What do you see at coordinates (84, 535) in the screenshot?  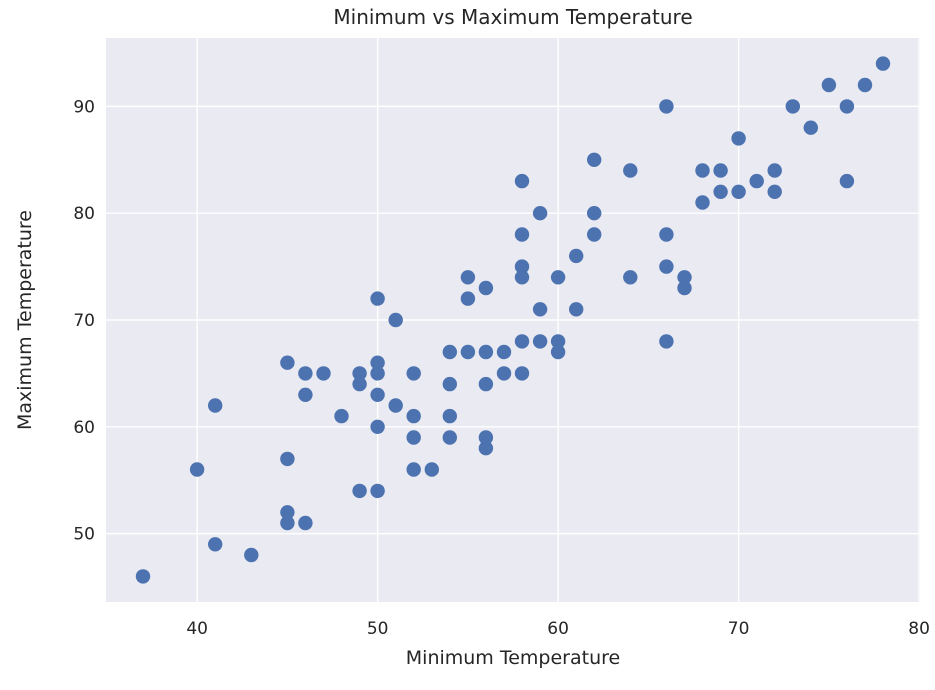 I see `y-tick-label: 50` at bounding box center [84, 535].